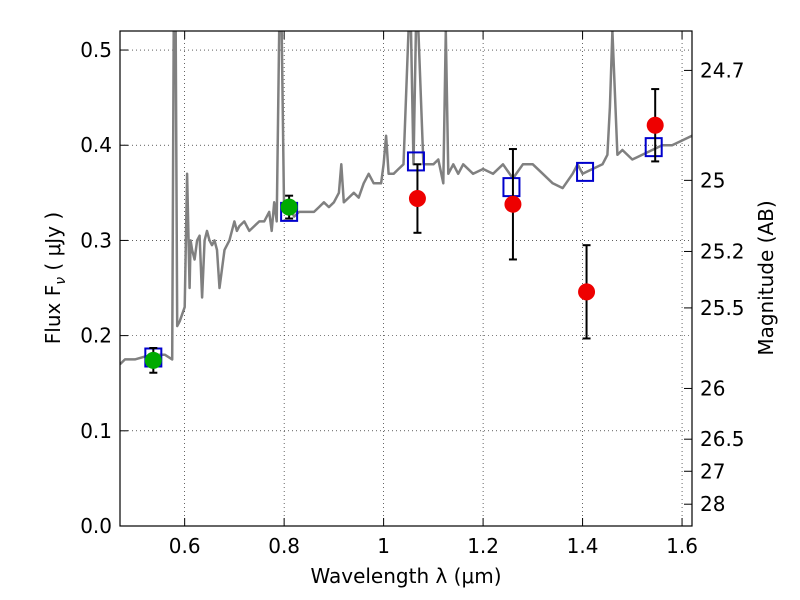 The height and width of the screenshot is (600, 800). Describe the element at coordinates (583, 546) in the screenshot. I see `x-tick-label: 1.4` at that location.